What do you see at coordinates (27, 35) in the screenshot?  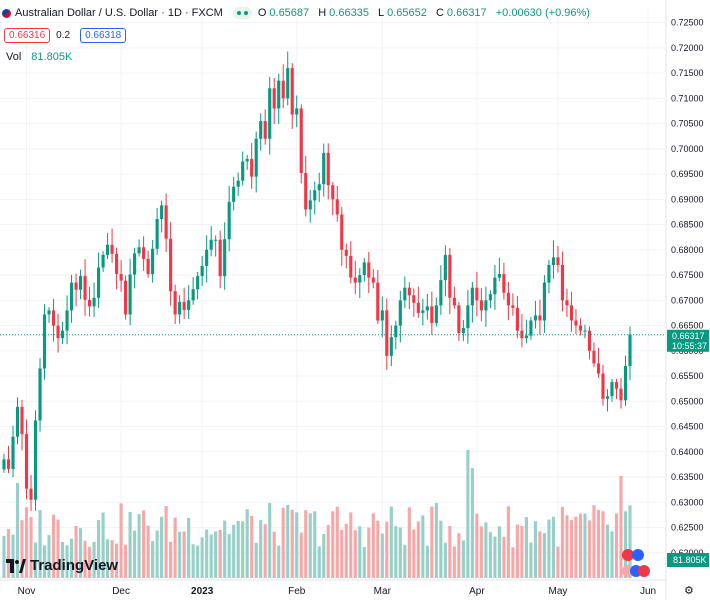 I see `sell-button: 0.66316` at bounding box center [27, 35].